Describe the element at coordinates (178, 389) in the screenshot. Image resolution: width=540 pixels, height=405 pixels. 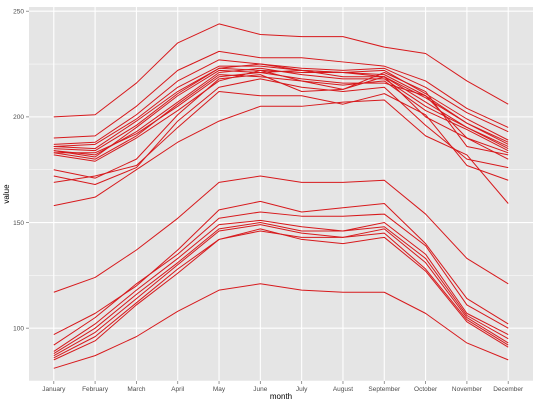
I see `x-tick-label: April` at that location.